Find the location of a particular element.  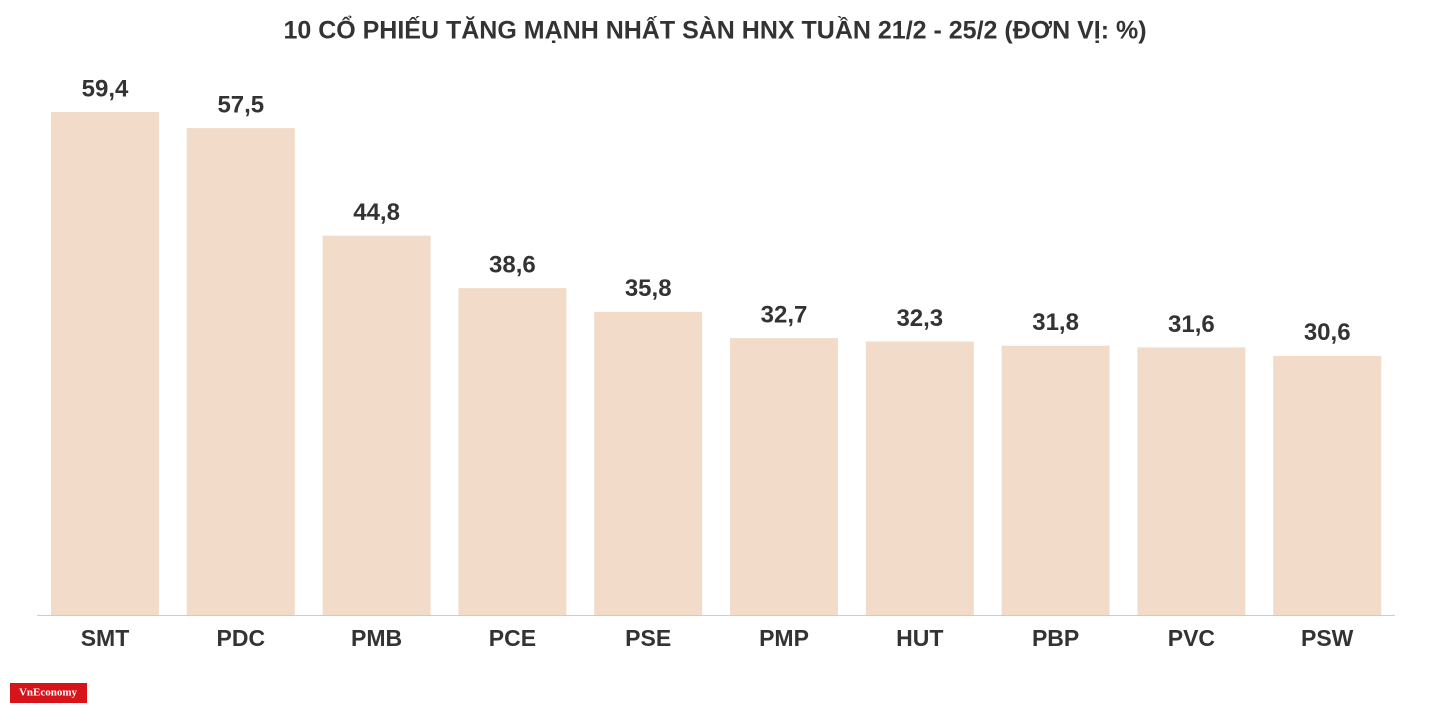

x-tick-label: PVC is located at coordinates (1191, 638).